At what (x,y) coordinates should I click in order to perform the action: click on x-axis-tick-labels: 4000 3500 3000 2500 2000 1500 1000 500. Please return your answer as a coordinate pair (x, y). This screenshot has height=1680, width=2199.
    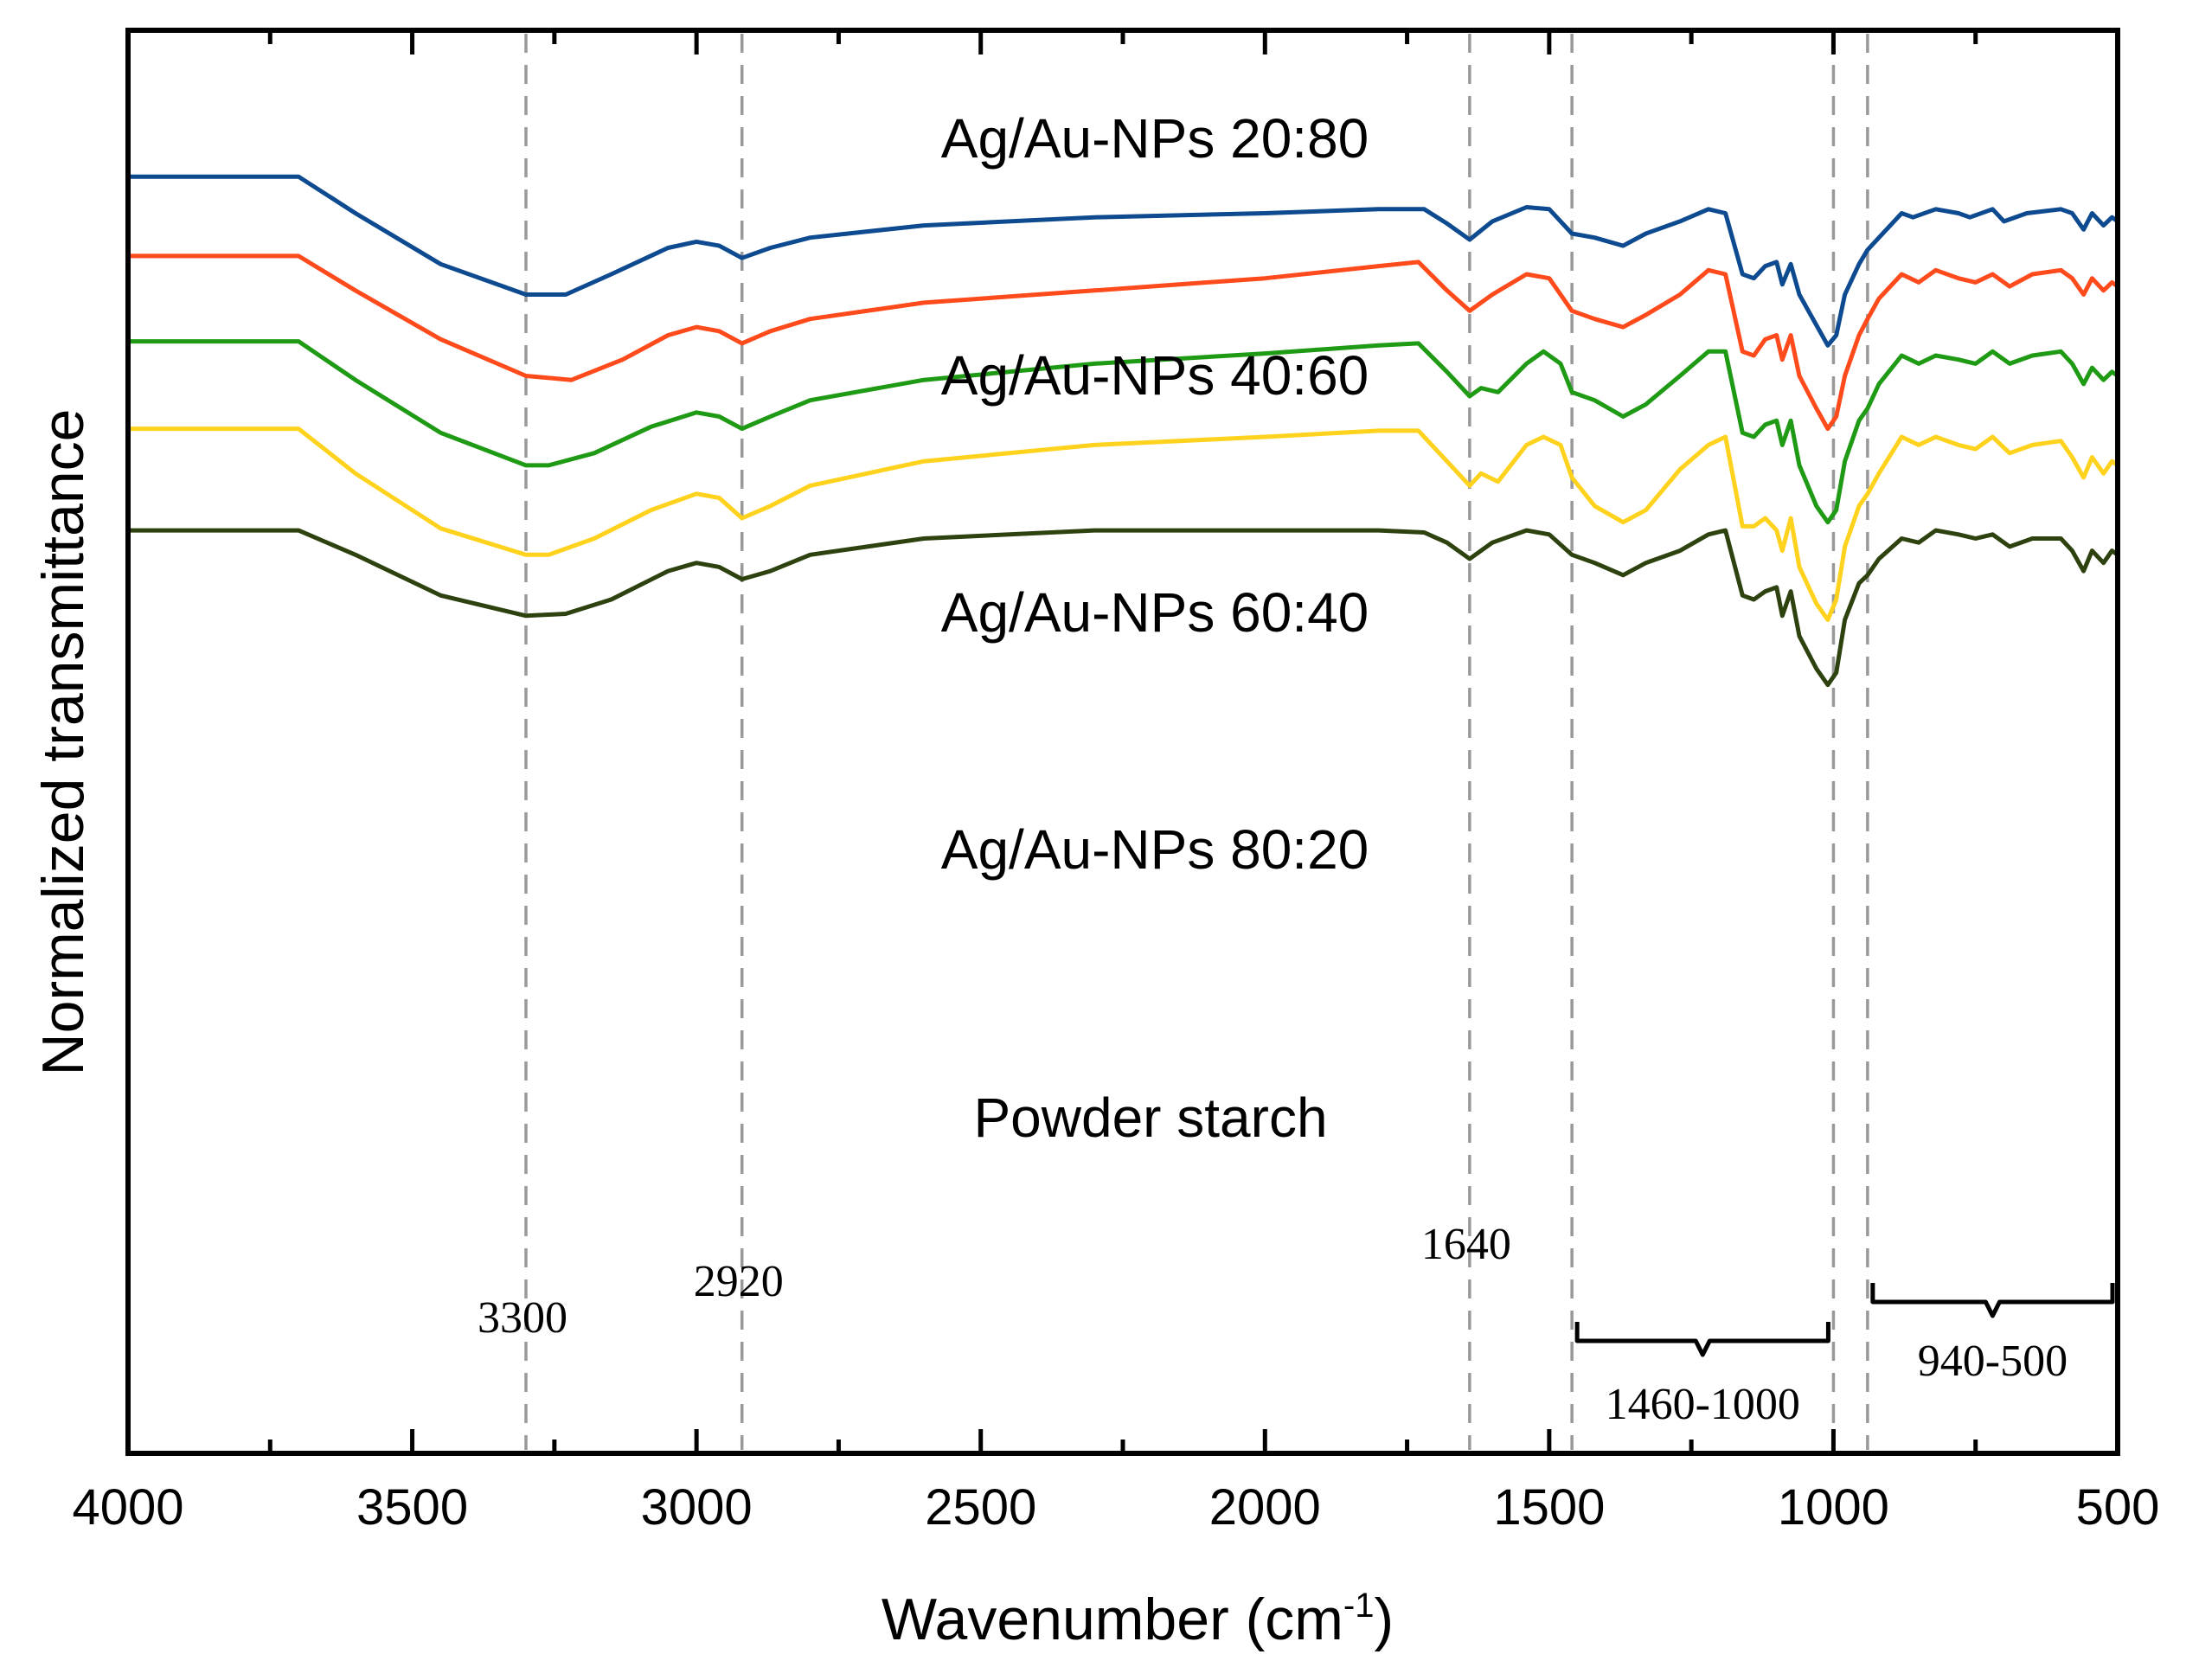
    Looking at the image, I should click on (1115, 1507).